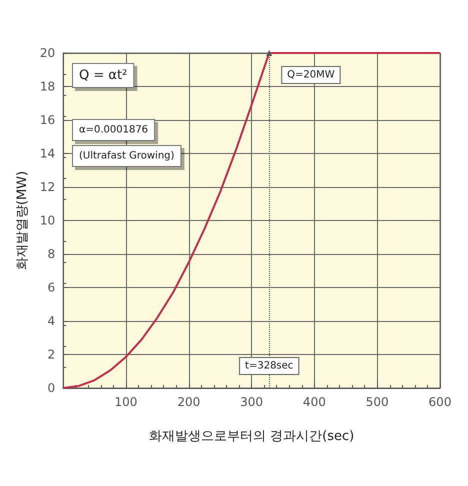  What do you see at coordinates (127, 156) in the screenshot?
I see `annotation: (Ultrafast Growing)` at bounding box center [127, 156].